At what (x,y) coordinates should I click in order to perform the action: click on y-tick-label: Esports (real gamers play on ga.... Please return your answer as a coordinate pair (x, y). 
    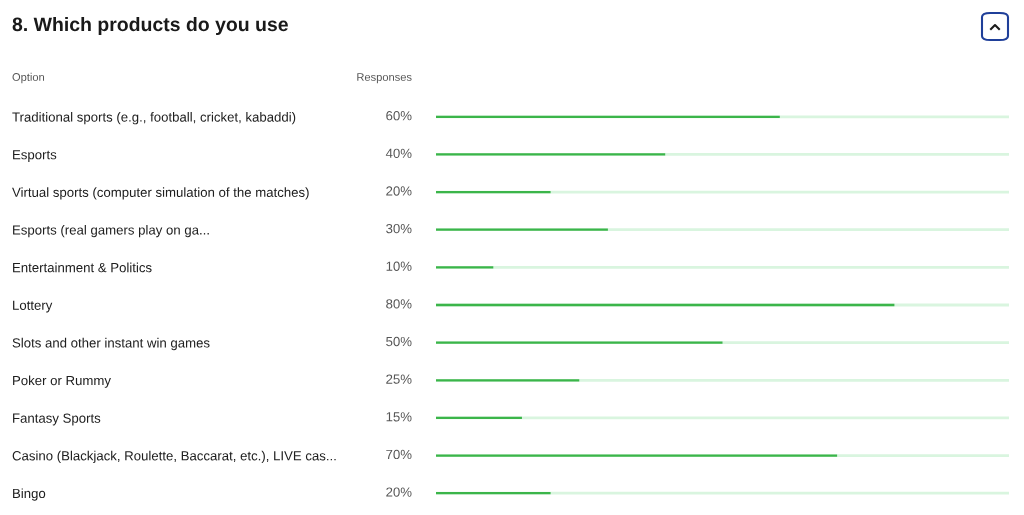
    Looking at the image, I should click on (111, 231).